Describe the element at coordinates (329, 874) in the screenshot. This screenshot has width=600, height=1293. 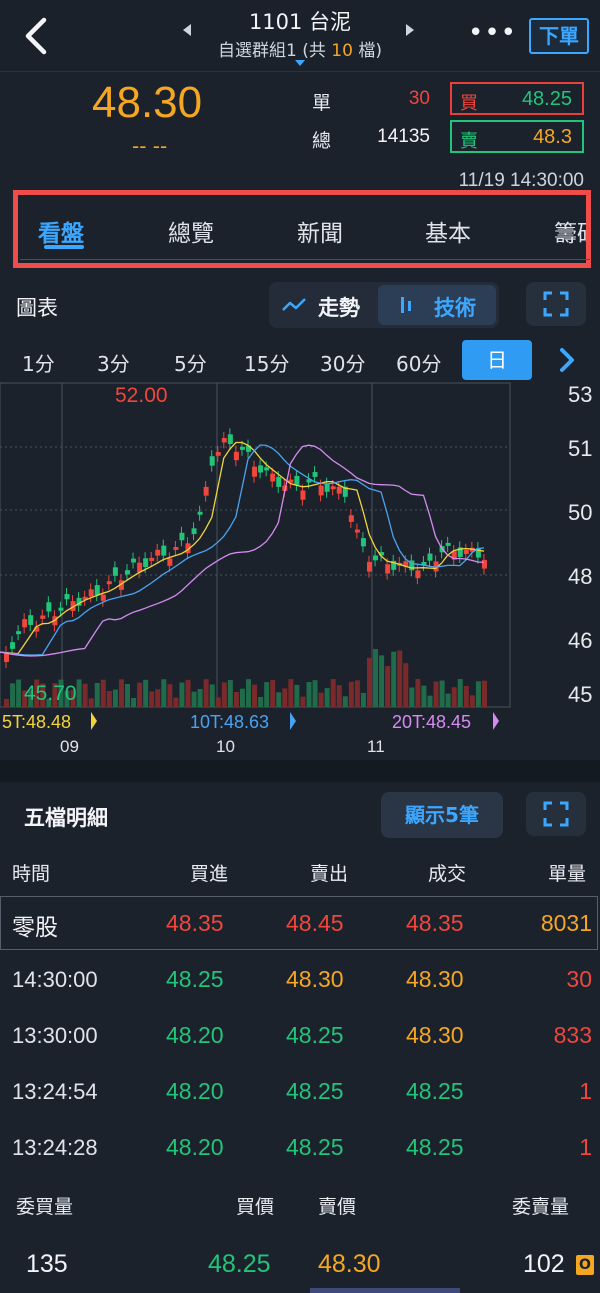
I see `col-ask: 賣出` at that location.